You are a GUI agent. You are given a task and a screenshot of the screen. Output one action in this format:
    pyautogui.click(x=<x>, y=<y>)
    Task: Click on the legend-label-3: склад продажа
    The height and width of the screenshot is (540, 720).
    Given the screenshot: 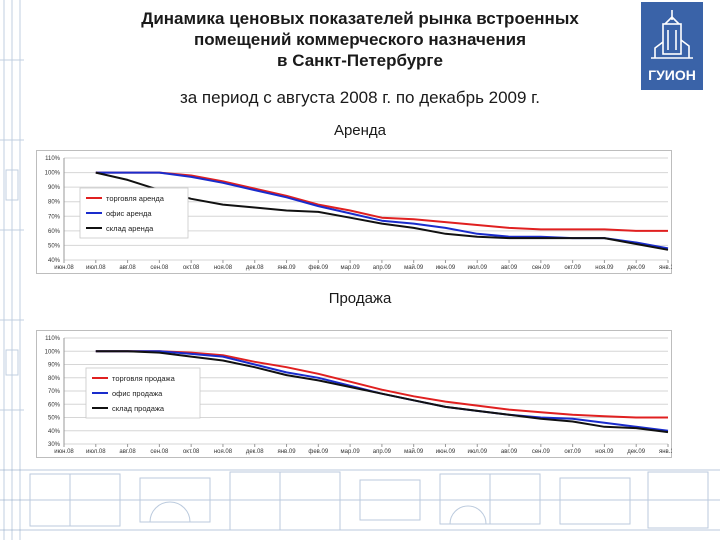 What is the action you would take?
    pyautogui.click(x=138, y=408)
    